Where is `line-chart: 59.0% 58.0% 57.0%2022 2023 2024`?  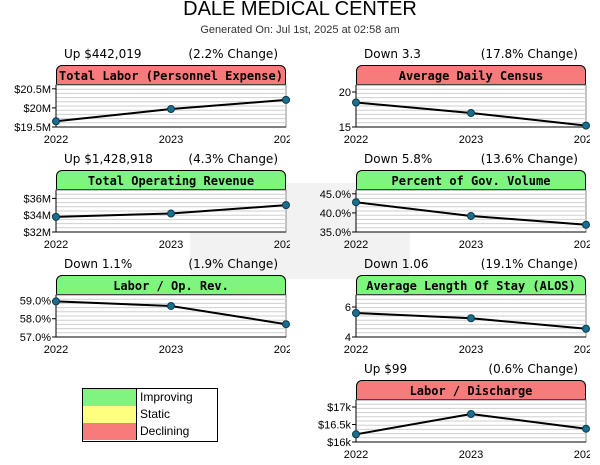
line-chart: 59.0% 58.0% 57.0%2022 2023 2024 is located at coordinates (155, 325).